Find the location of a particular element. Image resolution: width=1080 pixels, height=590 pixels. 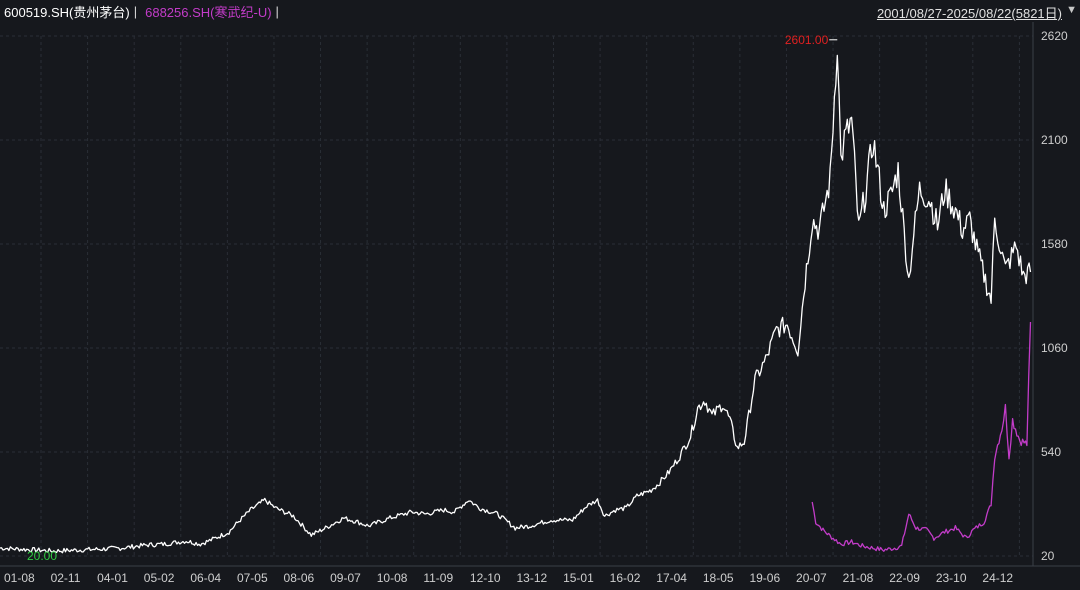

y-tick-label: 2620 is located at coordinates (1054, 36).